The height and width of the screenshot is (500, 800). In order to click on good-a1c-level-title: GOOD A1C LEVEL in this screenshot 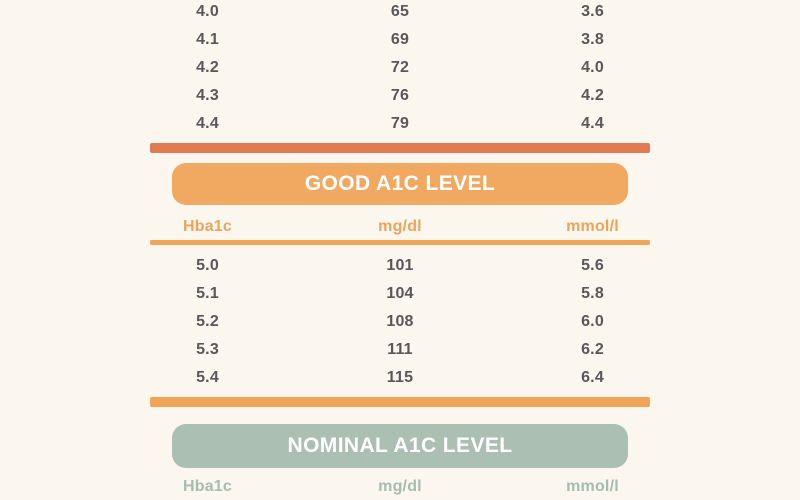, I will do `click(400, 183)`.